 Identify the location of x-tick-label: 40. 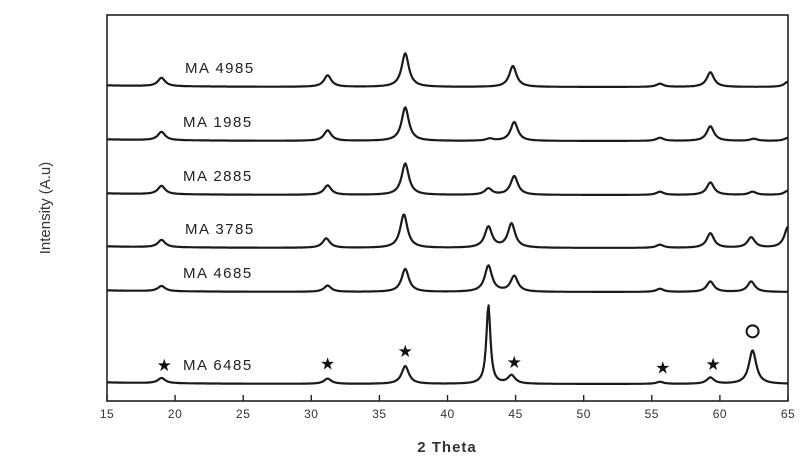
(447, 414).